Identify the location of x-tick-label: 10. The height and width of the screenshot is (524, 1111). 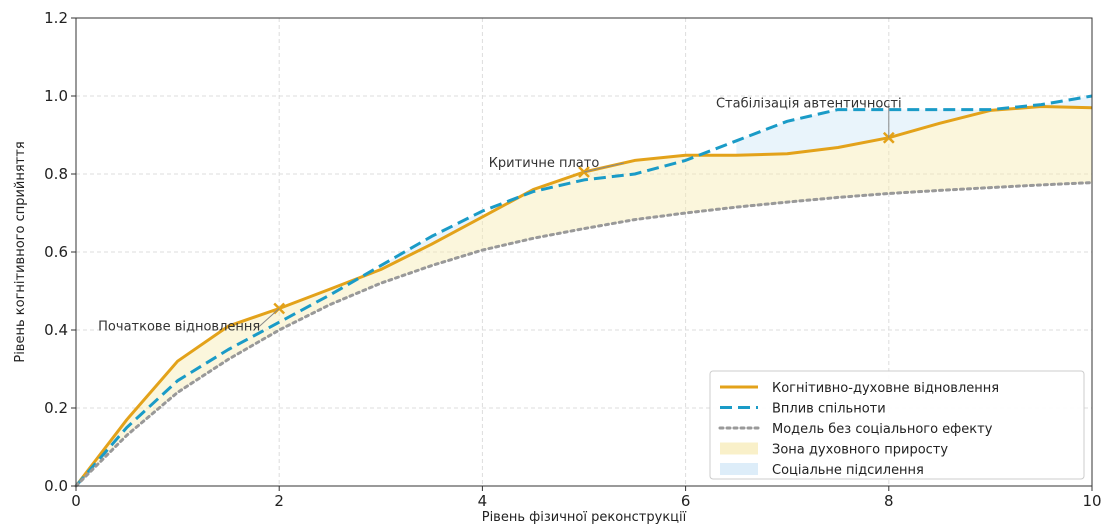
(1091, 501).